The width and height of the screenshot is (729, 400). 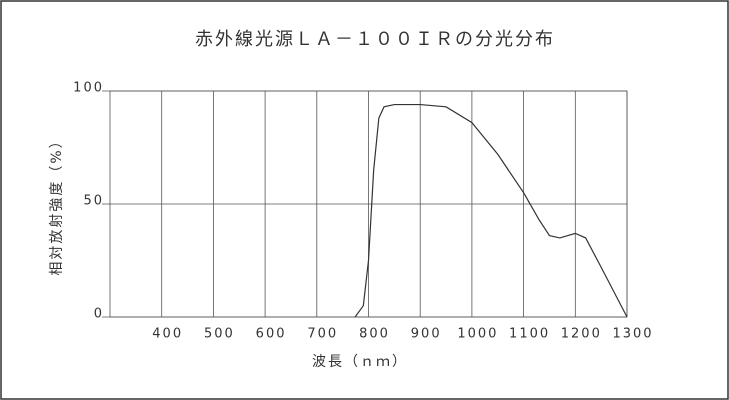 What do you see at coordinates (88, 88) in the screenshot?
I see `y-tick-label: 100` at bounding box center [88, 88].